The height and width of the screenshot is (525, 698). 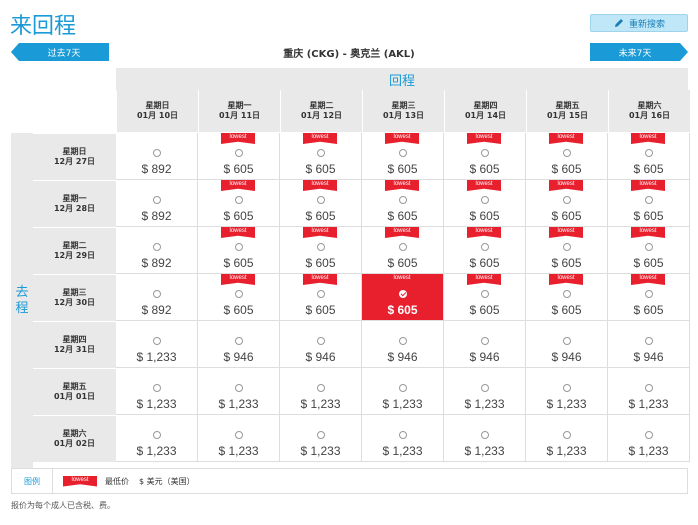 What do you see at coordinates (403, 294) in the screenshot?
I see `check-icon` at bounding box center [403, 294].